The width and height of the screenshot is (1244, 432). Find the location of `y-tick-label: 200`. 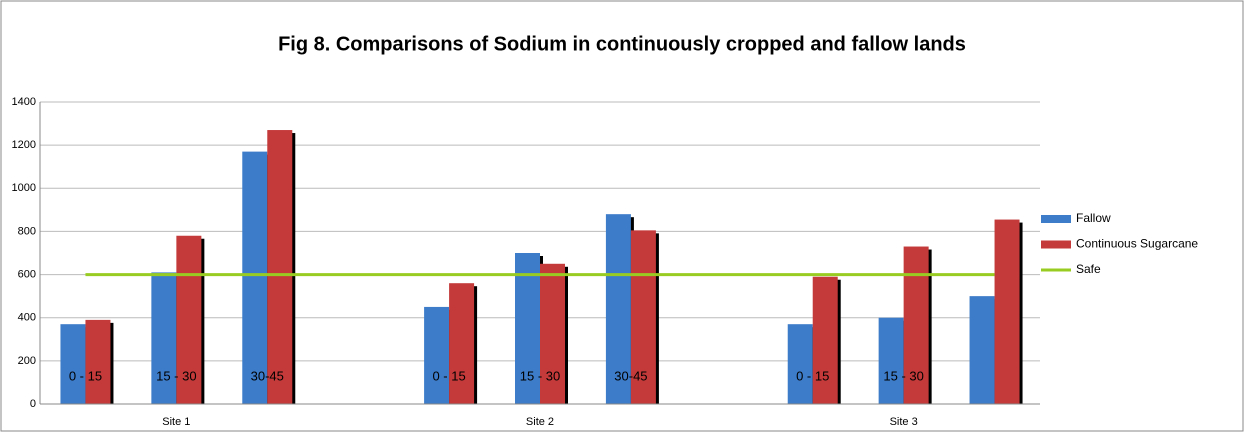

y-tick-label: 200 is located at coordinates (27, 361).